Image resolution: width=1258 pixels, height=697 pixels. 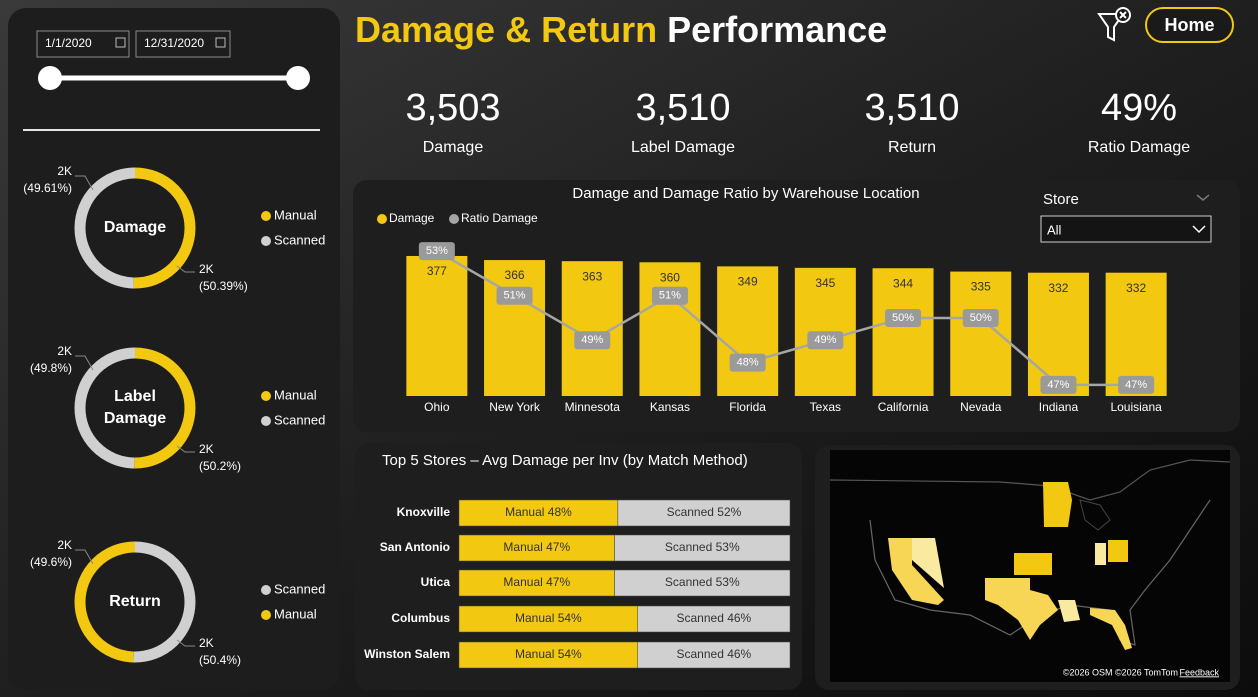 What do you see at coordinates (437, 251) in the screenshot?
I see `line-value-label: 53%` at bounding box center [437, 251].